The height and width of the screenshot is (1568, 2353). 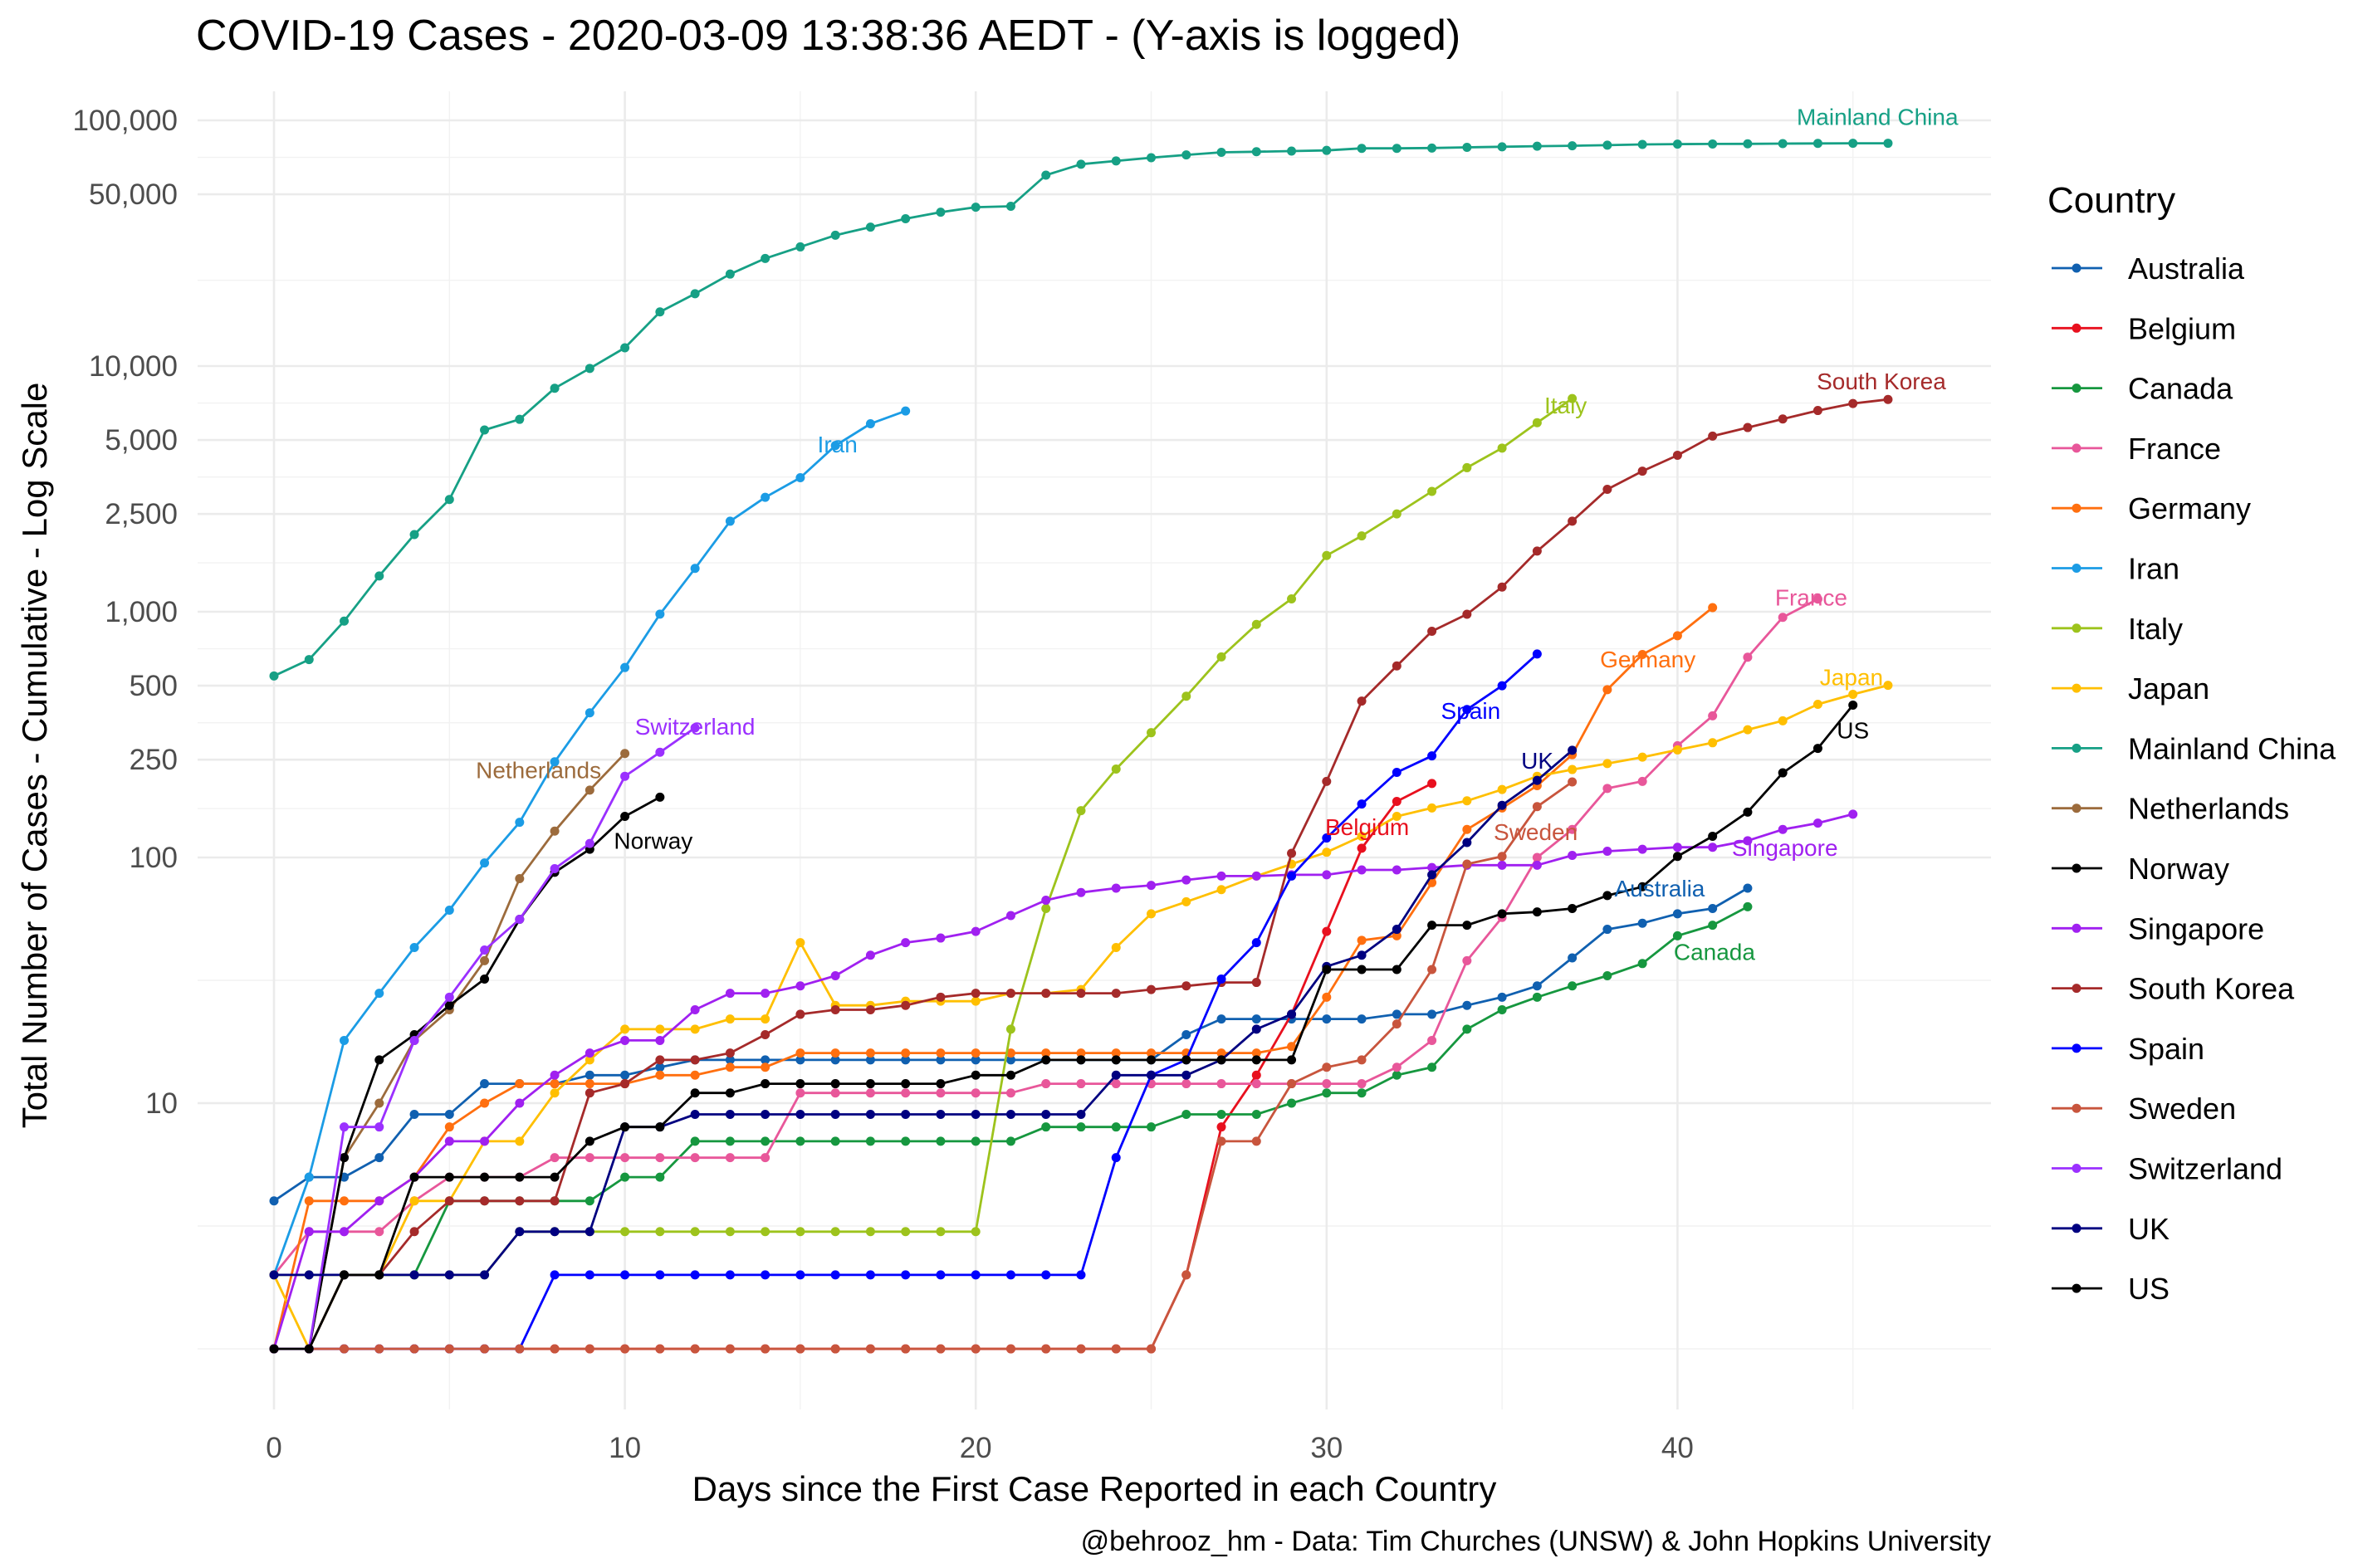 What do you see at coordinates (1471, 711) in the screenshot?
I see `series-label-spain: Spain` at bounding box center [1471, 711].